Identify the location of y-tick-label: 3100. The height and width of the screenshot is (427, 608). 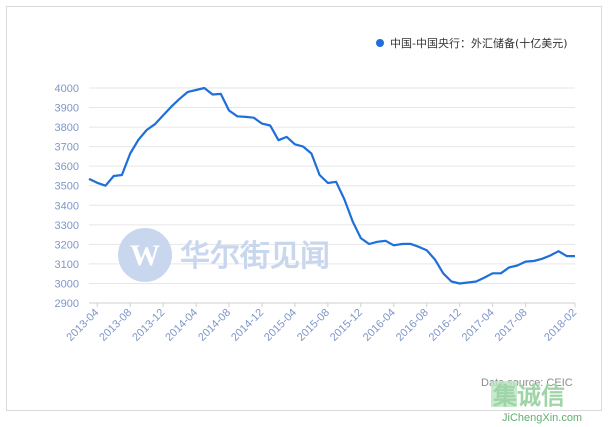
(67, 265).